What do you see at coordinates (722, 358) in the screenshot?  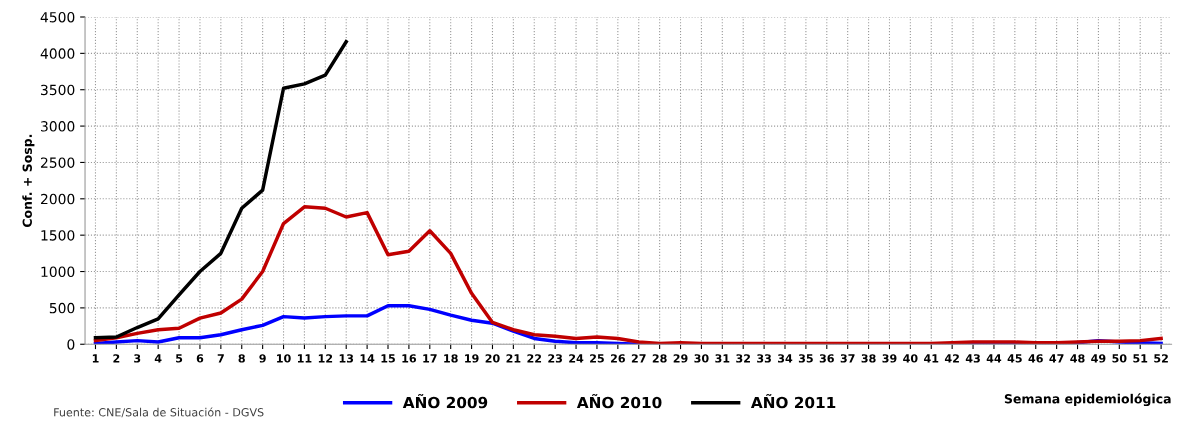 I see `x-tick-label: 31` at bounding box center [722, 358].